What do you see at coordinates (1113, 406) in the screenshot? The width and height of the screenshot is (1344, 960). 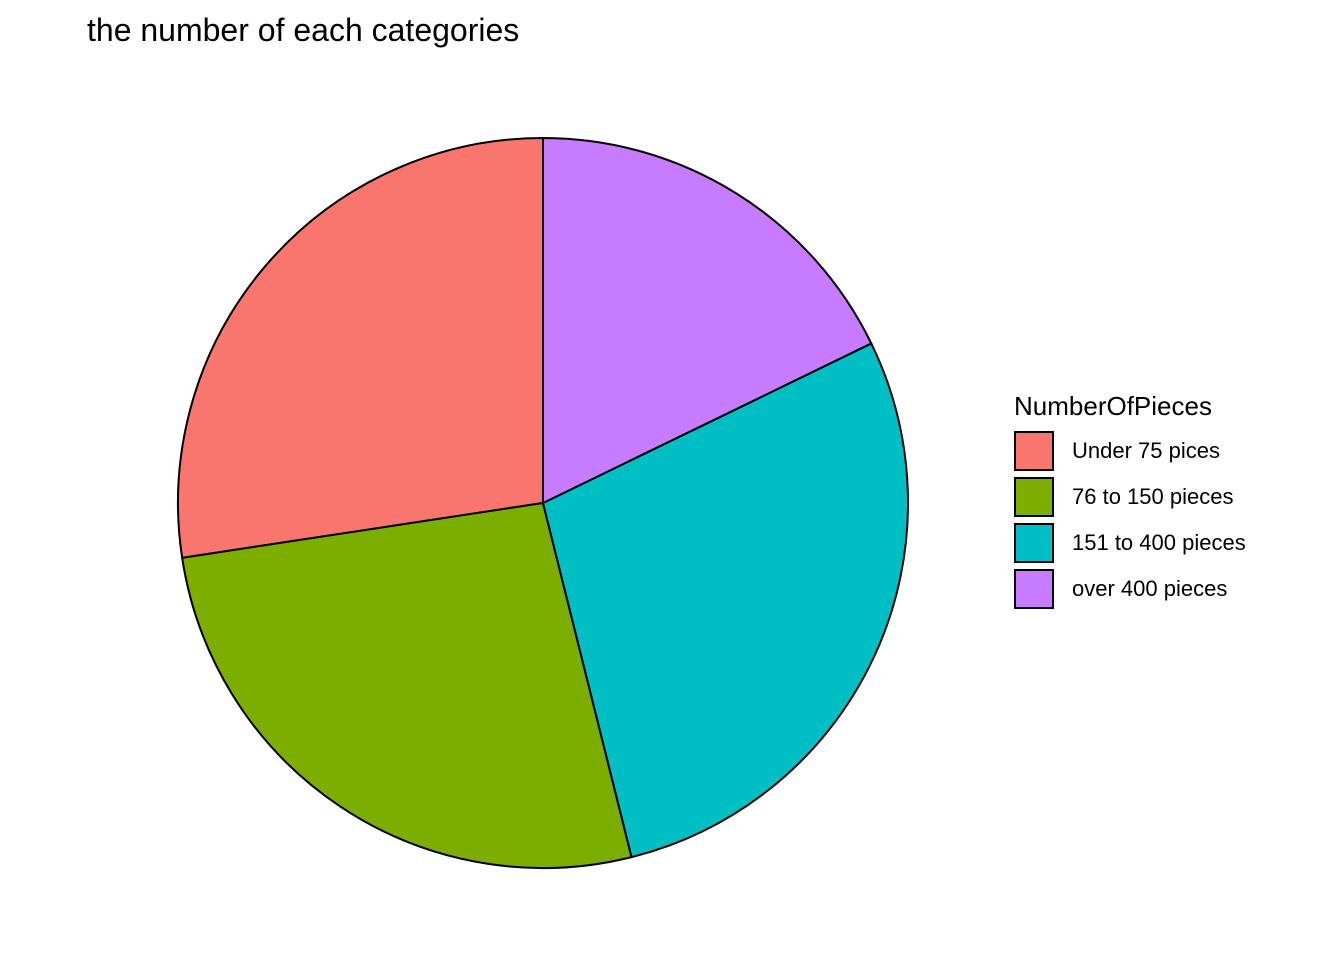 I see `legend-title: NumberOfPieces` at bounding box center [1113, 406].